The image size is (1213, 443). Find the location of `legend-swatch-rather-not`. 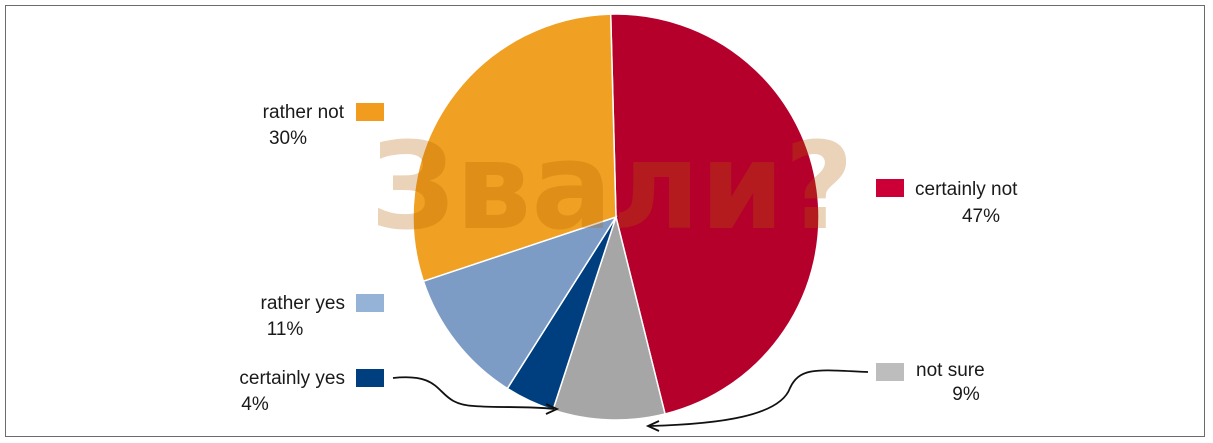

legend-swatch-rather-not is located at coordinates (370, 112).